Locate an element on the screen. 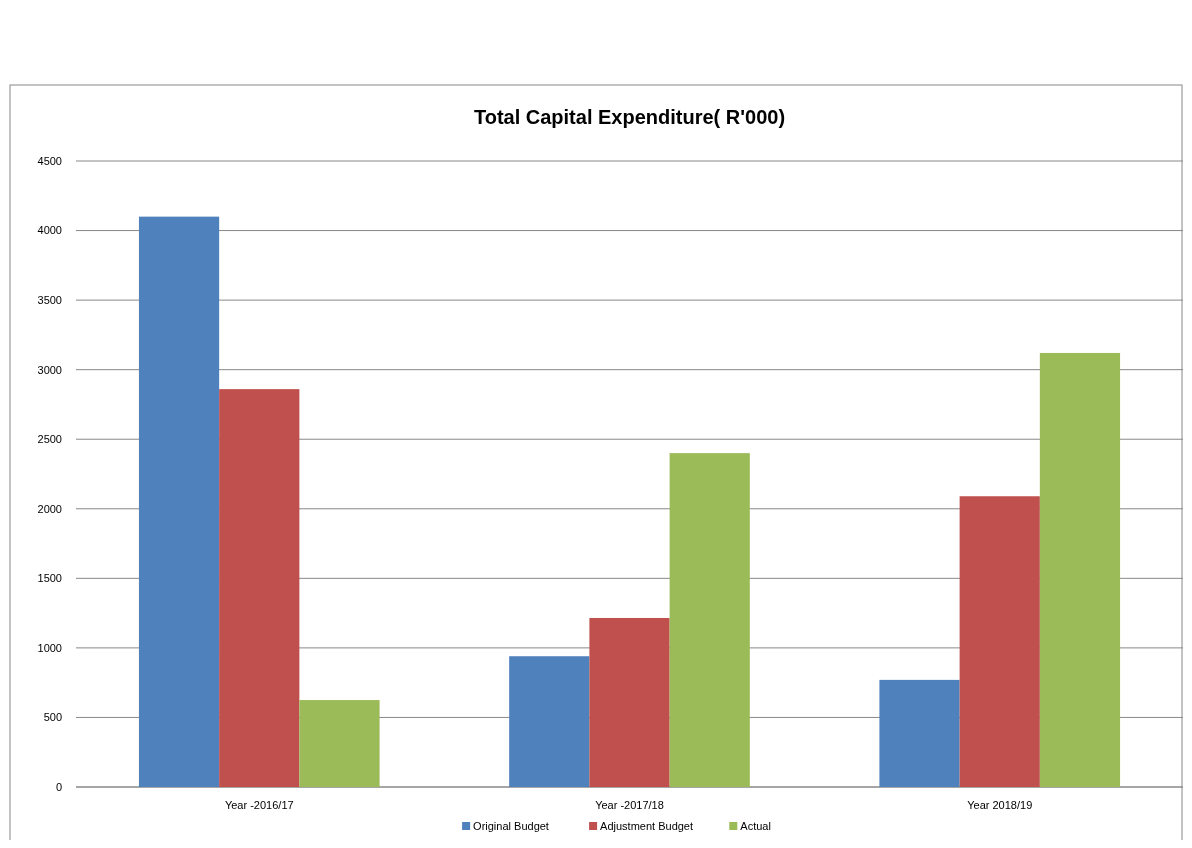 The width and height of the screenshot is (1192, 848). x-tick-label: Year 2018/19 is located at coordinates (1000, 805).